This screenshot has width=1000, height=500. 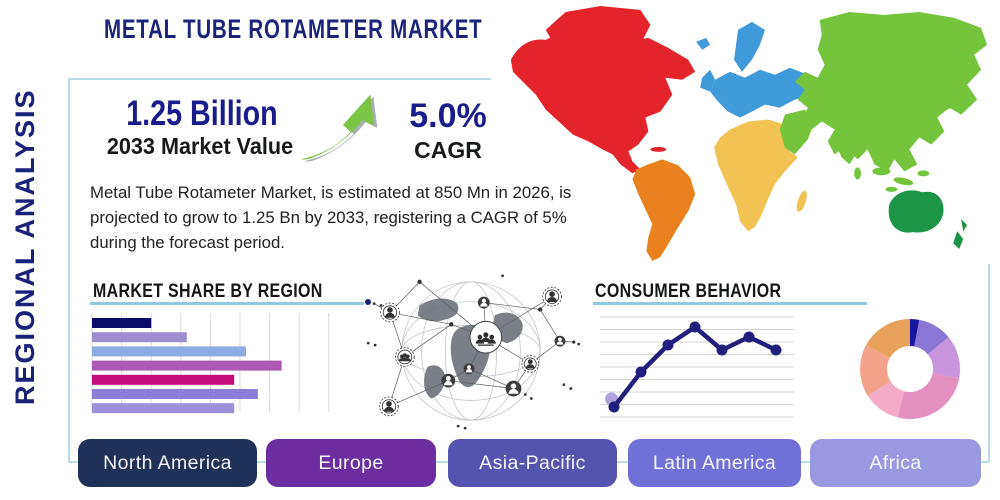 What do you see at coordinates (368, 302) in the screenshot?
I see `underline-end-dot` at bounding box center [368, 302].